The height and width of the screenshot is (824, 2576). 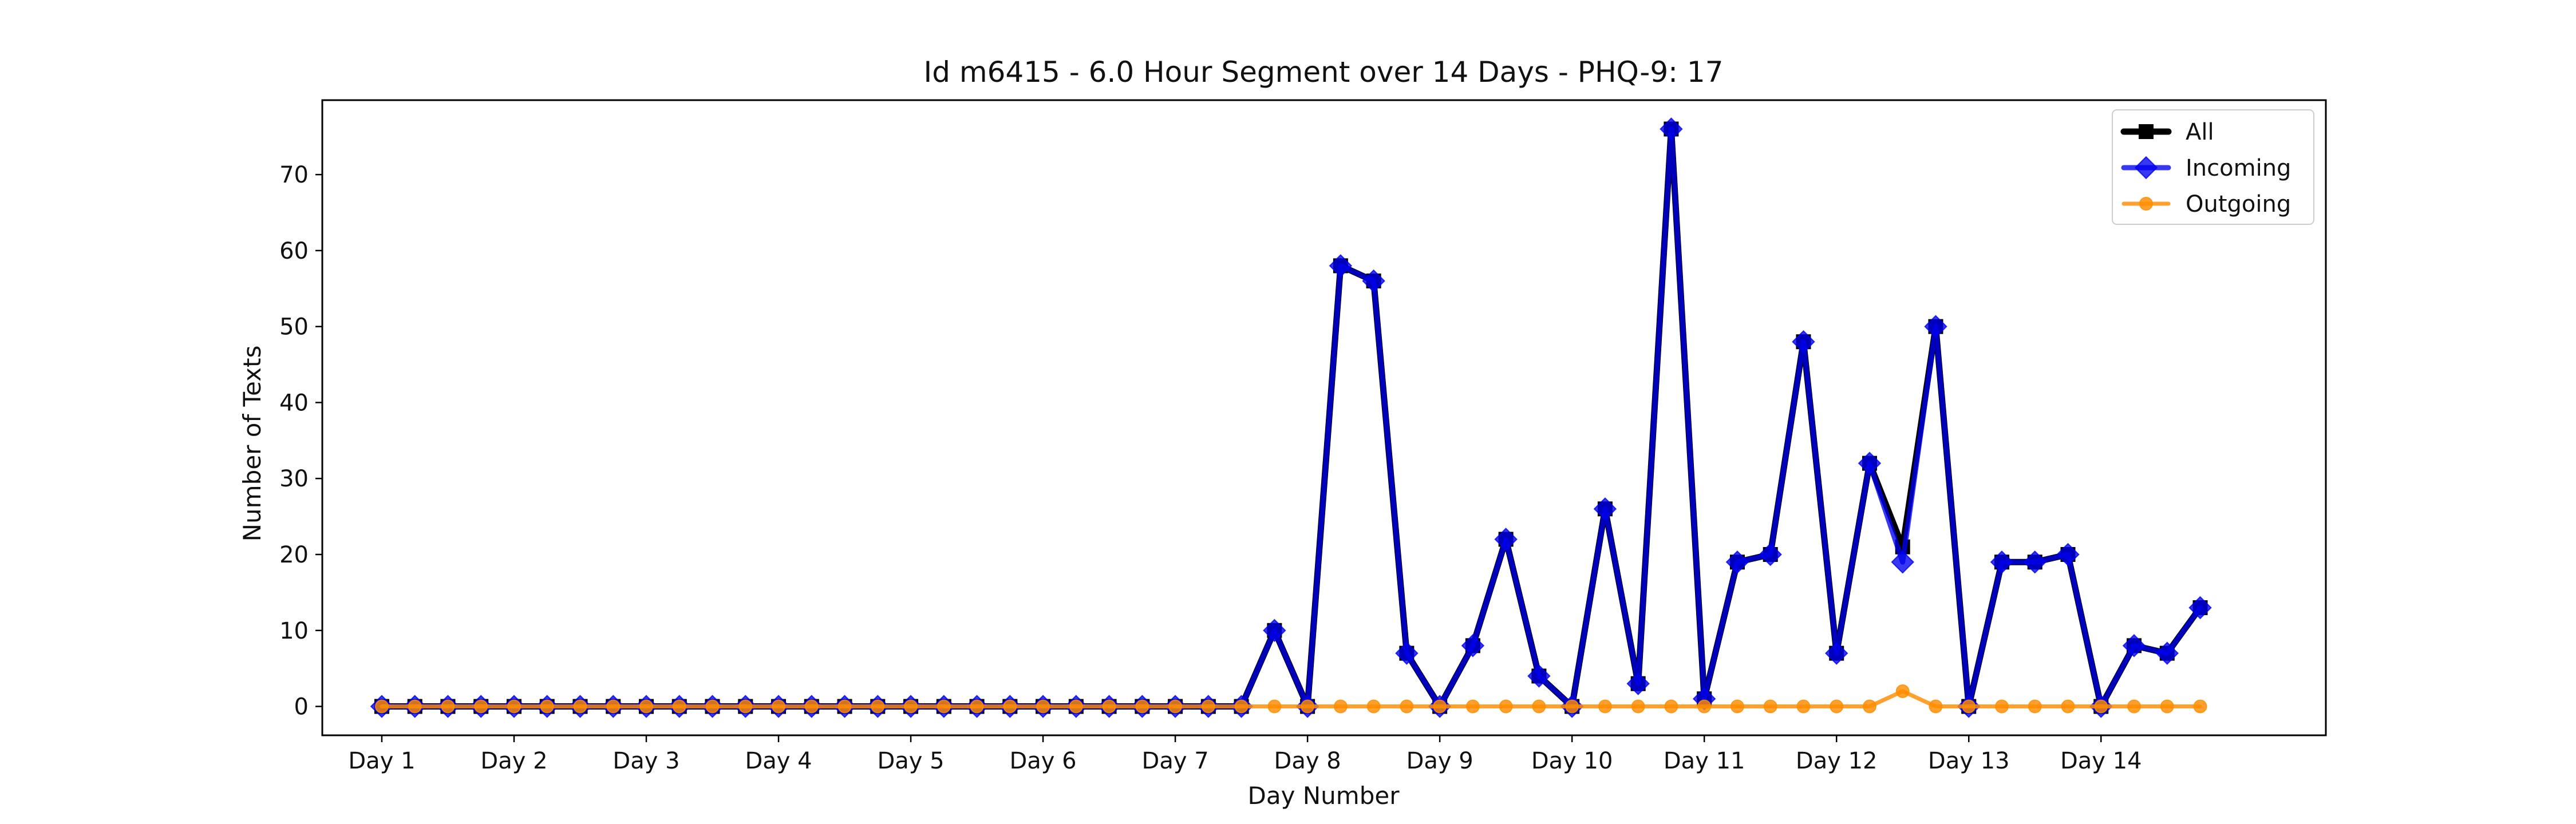 What do you see at coordinates (1042, 761) in the screenshot?
I see `x-tick-label: Day 6` at bounding box center [1042, 761].